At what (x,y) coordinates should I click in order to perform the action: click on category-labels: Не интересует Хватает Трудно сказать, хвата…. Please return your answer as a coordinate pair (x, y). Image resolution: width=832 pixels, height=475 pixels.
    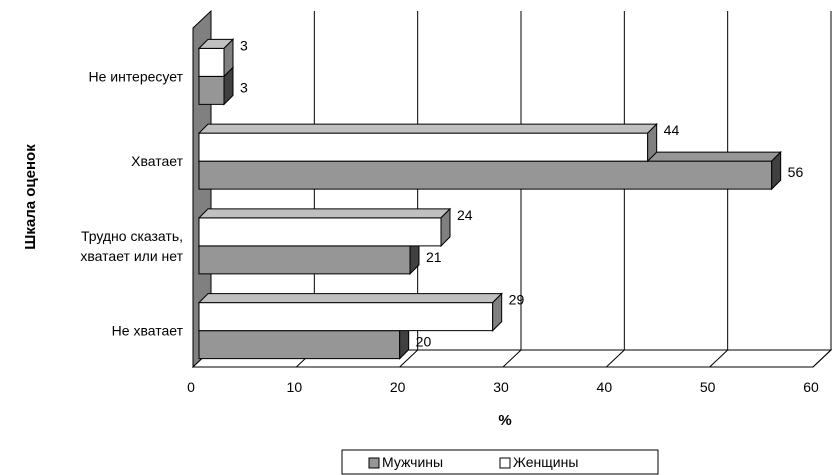
    Looking at the image, I should click on (131, 203).